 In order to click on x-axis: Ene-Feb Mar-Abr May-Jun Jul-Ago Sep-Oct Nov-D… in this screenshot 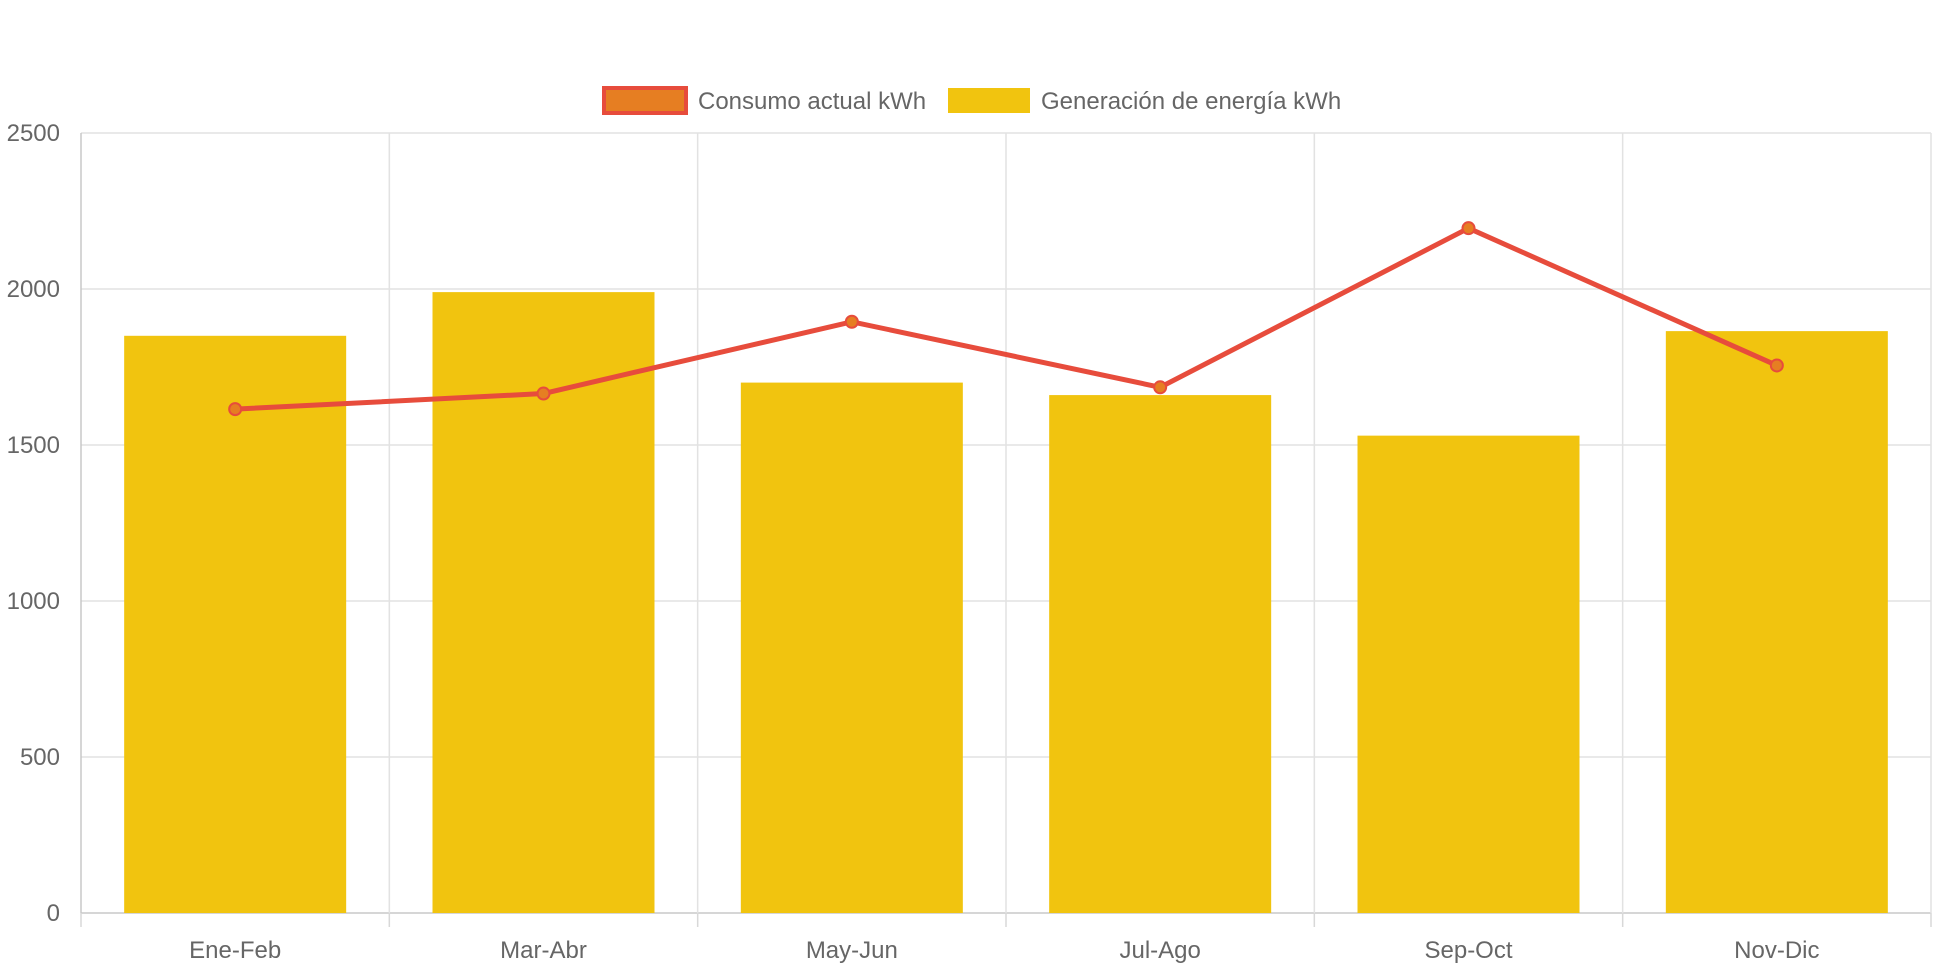, I will do `click(1006, 938)`.